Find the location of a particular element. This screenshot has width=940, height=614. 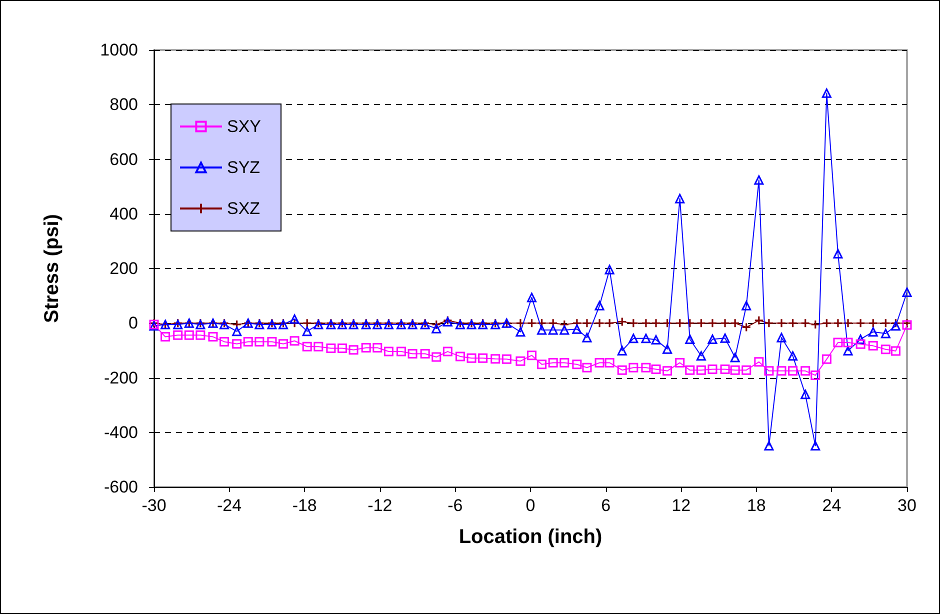

x-tick-label: 18 is located at coordinates (756, 505).